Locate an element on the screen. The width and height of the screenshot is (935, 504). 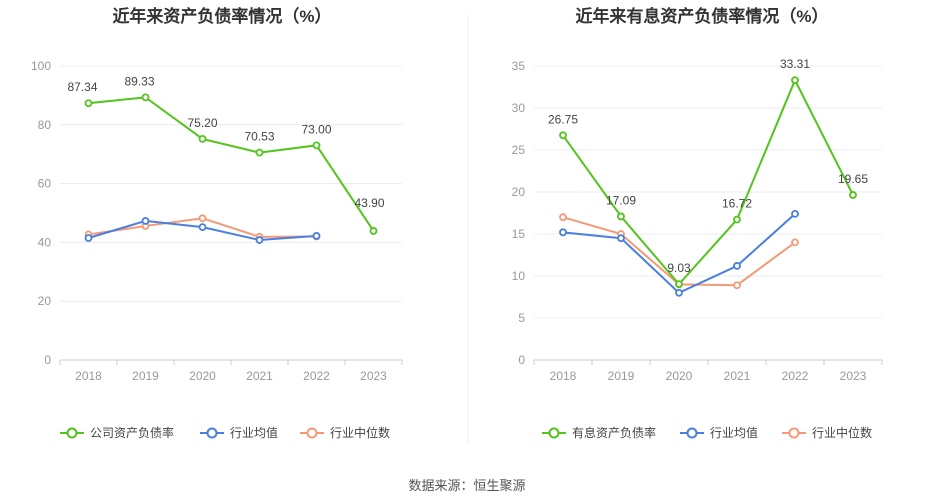
legend-label: 有息资产负债率 is located at coordinates (614, 432).